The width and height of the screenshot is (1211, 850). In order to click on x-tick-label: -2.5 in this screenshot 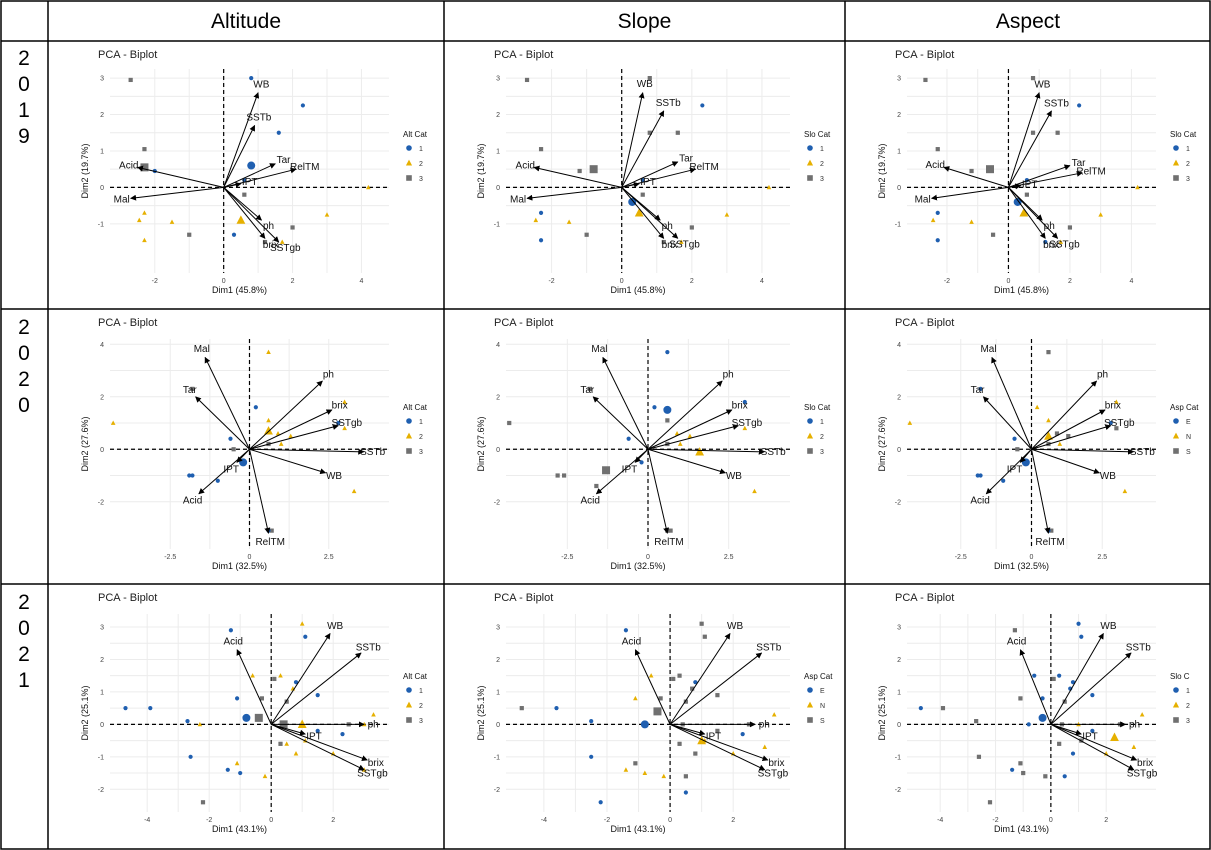, I will do `click(961, 557)`.